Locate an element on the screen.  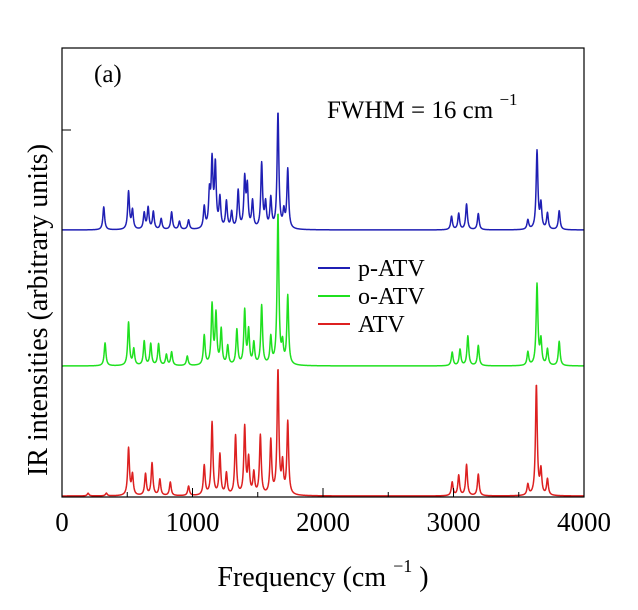
x-tick-labels: 0 1000 2000 3000 4000 is located at coordinates (333, 522).